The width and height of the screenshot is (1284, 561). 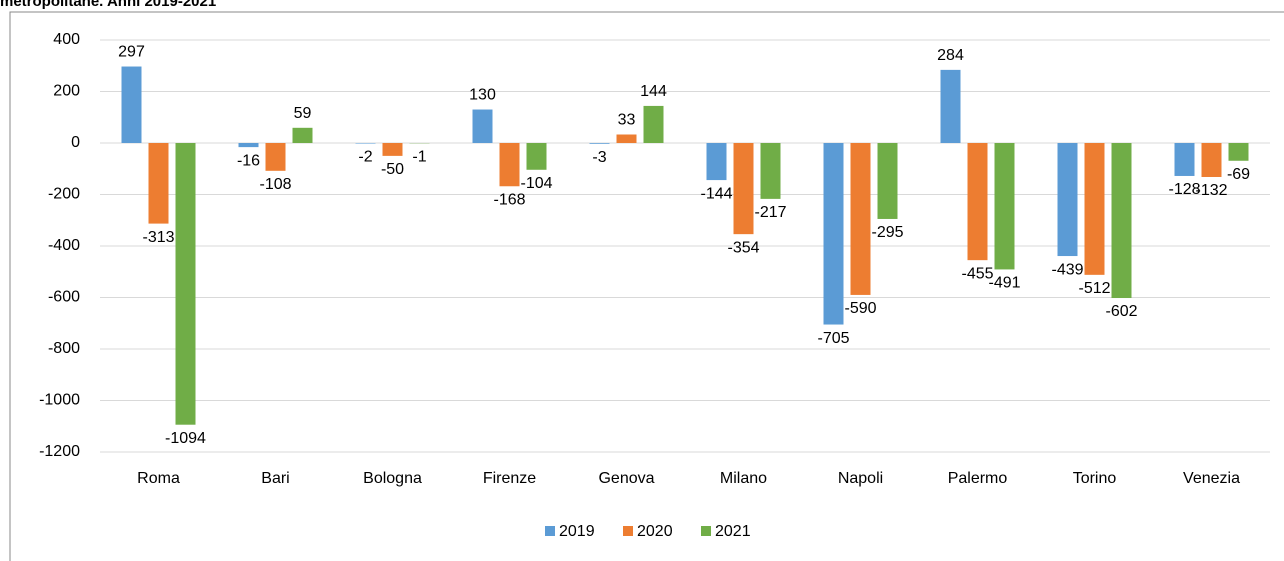 What do you see at coordinates (1067, 269) in the screenshot?
I see `data-label: -439` at bounding box center [1067, 269].